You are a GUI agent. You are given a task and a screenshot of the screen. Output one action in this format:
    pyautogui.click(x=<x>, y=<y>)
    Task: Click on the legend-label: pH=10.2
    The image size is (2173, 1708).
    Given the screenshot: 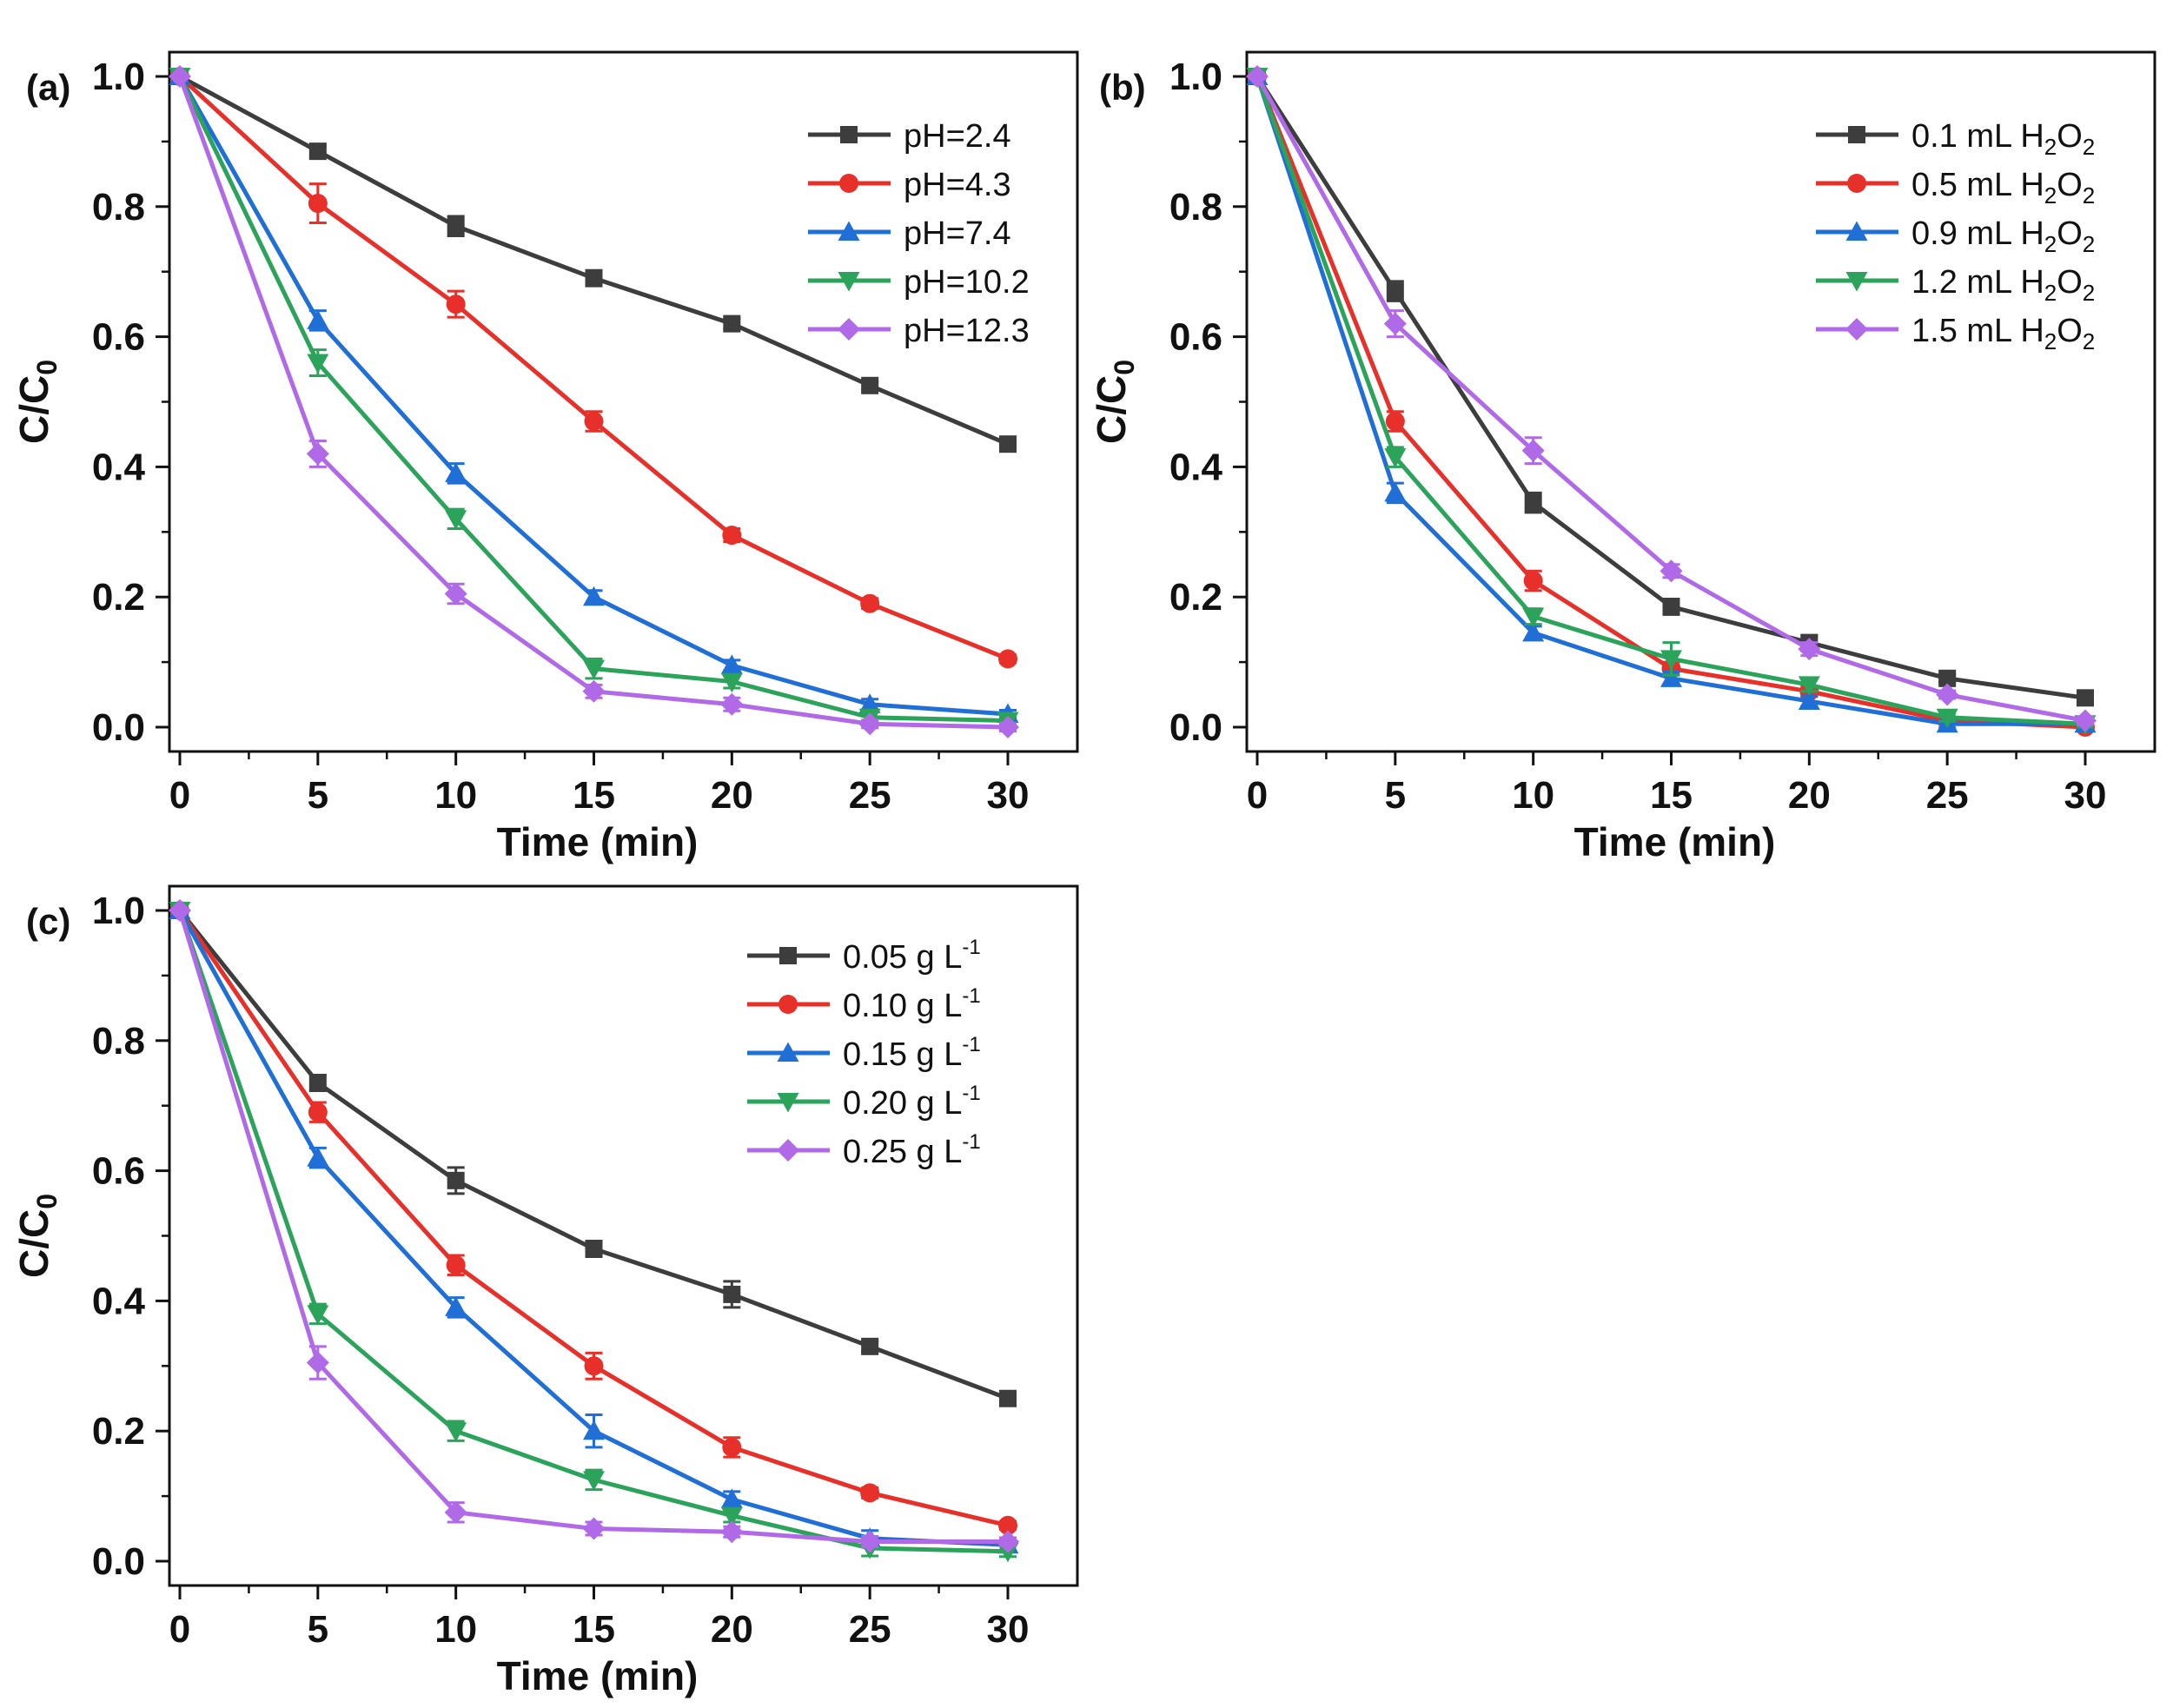 What is the action you would take?
    pyautogui.click(x=967, y=282)
    